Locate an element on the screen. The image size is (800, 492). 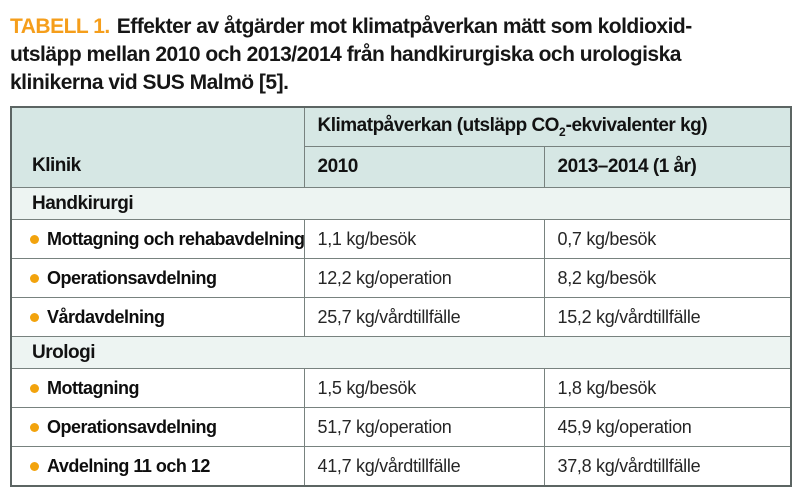
value-2013-cell: 8,2 kg/besök is located at coordinates (667, 278).